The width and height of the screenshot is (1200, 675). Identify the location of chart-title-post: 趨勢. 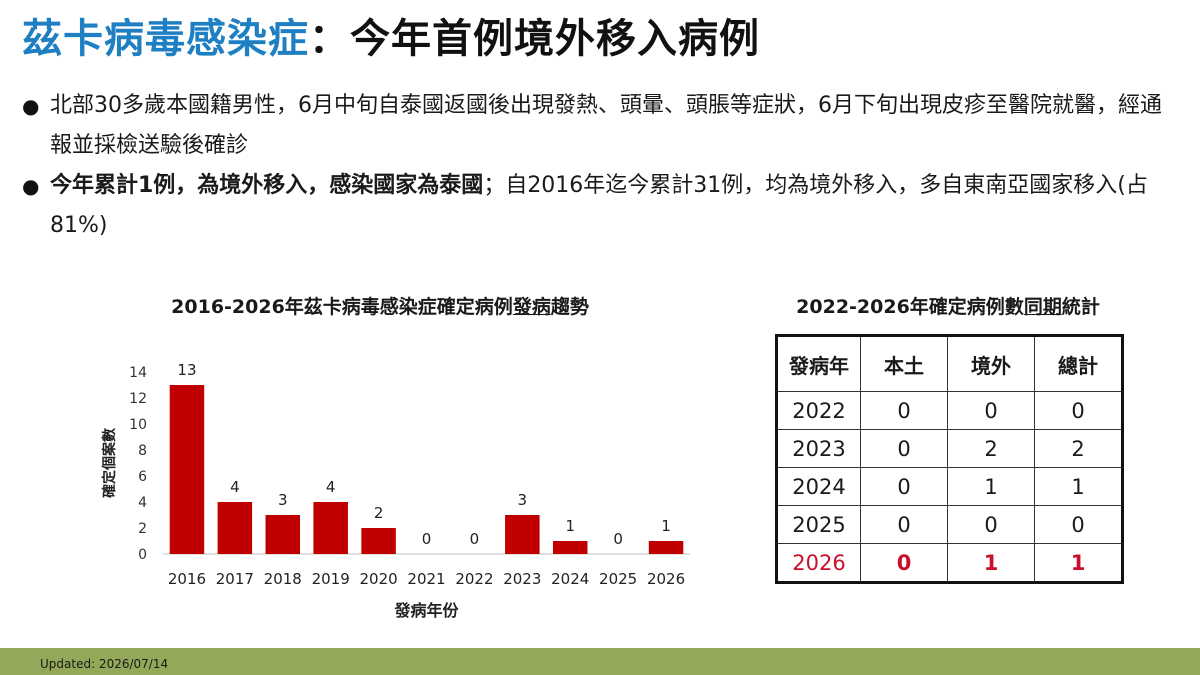
(569, 307).